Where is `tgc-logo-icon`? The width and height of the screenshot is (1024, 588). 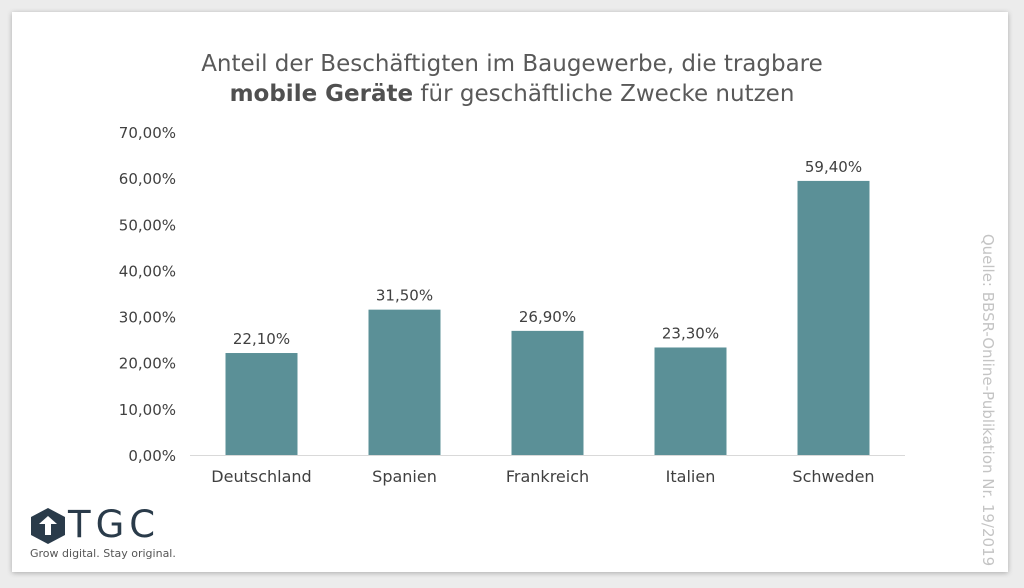
tgc-logo-icon is located at coordinates (48, 526).